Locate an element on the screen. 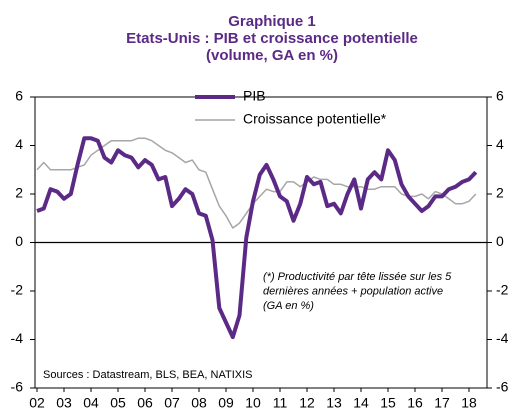 This screenshot has width=520, height=414. x-tick-label: 07 is located at coordinates (172, 403).